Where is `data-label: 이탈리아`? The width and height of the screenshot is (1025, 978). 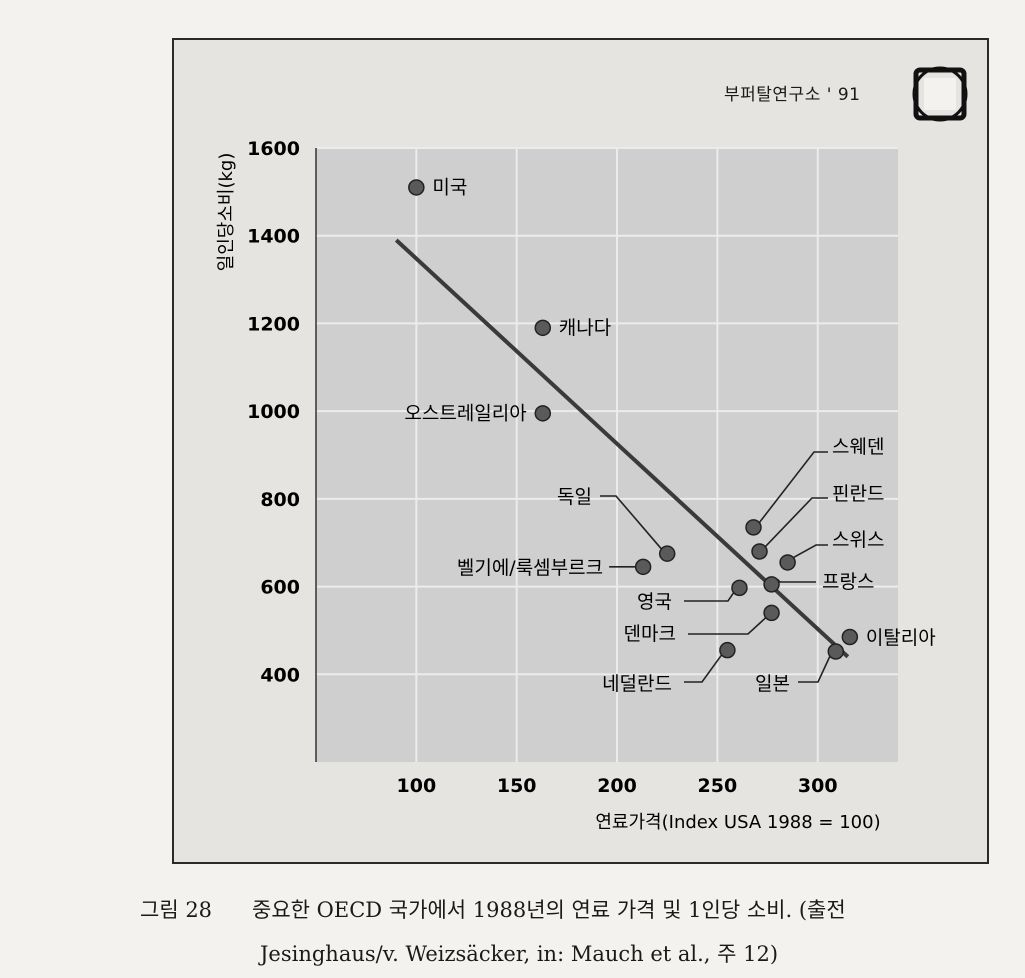 data-label: 이탈리아 is located at coordinates (901, 638).